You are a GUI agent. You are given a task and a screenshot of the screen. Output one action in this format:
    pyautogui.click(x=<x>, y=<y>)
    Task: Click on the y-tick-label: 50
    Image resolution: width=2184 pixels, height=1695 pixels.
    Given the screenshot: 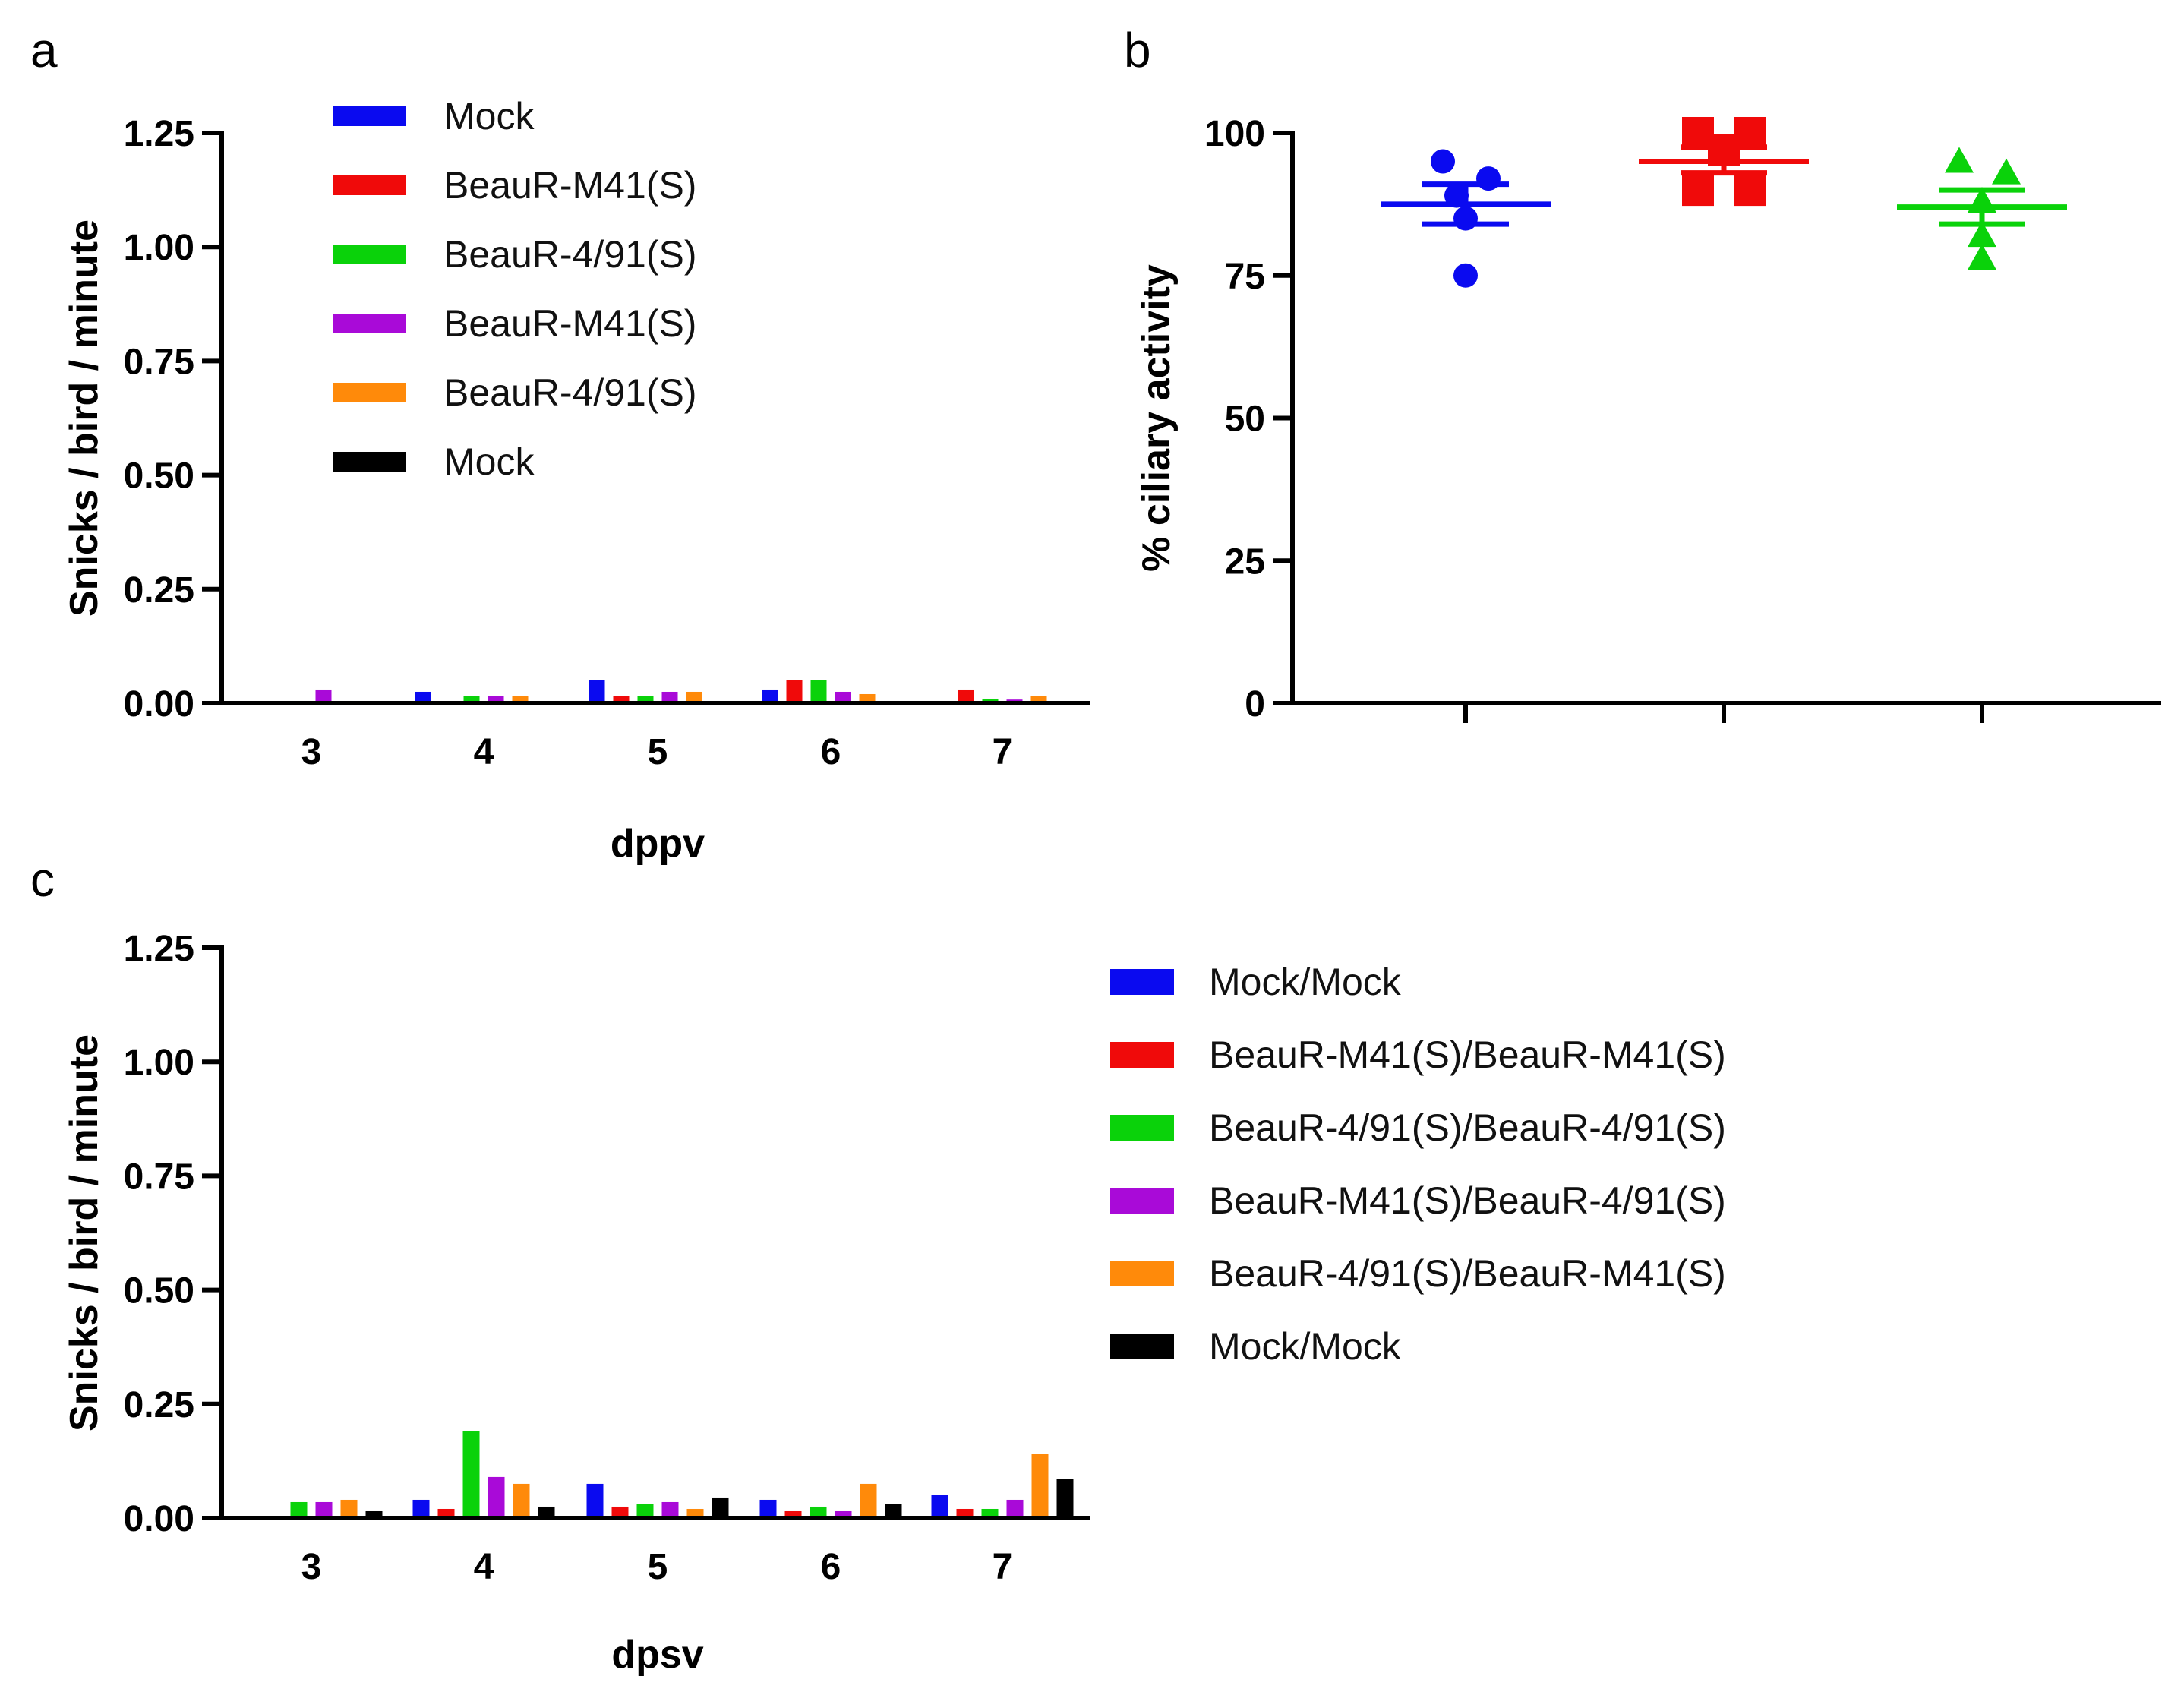 What is the action you would take?
    pyautogui.click(x=1245, y=420)
    